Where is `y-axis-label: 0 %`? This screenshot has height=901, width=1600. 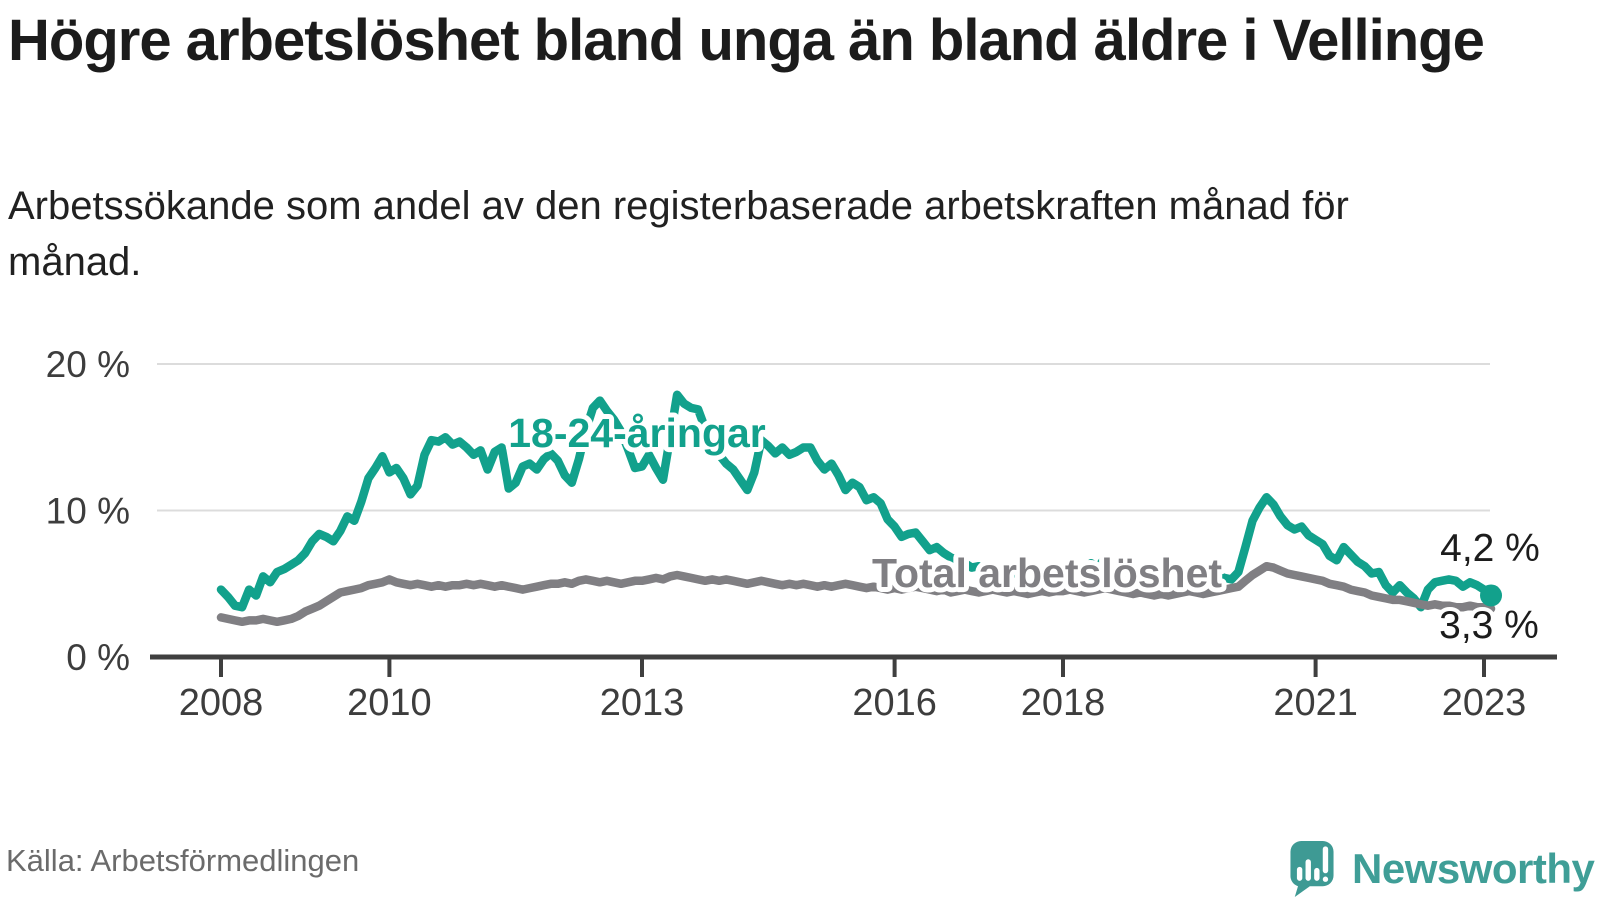
y-axis-label: 0 % is located at coordinates (98, 657).